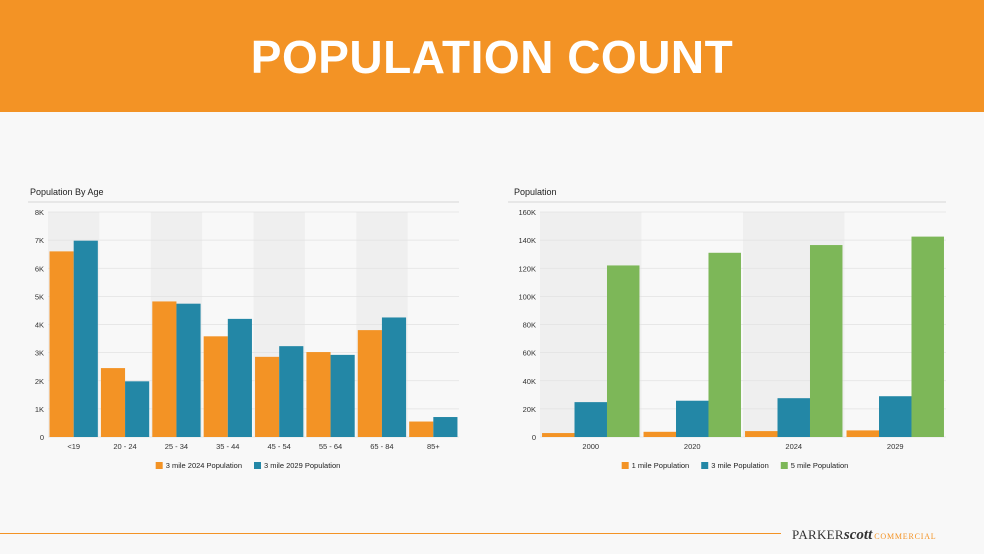 The image size is (984, 554). Describe the element at coordinates (527, 296) in the screenshot. I see `y-tick-label: 100K` at that location.